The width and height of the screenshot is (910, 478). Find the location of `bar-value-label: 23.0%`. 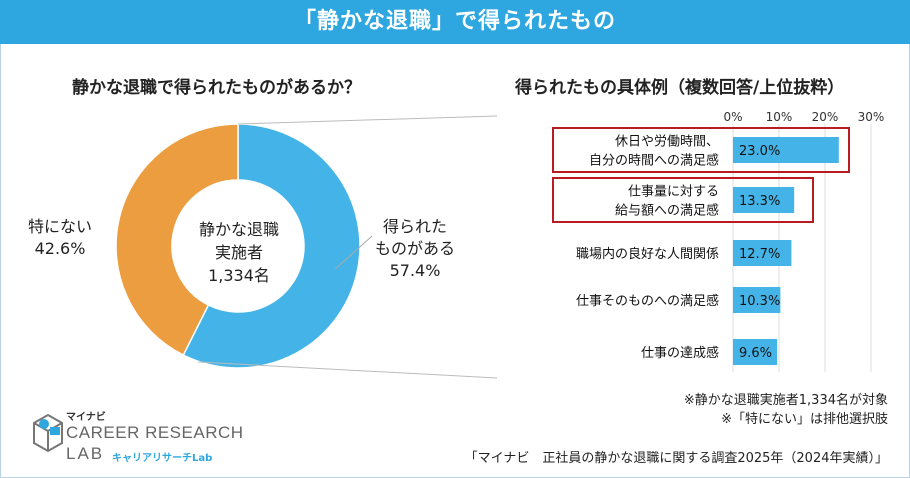

bar-value-label: 23.0% is located at coordinates (759, 151).